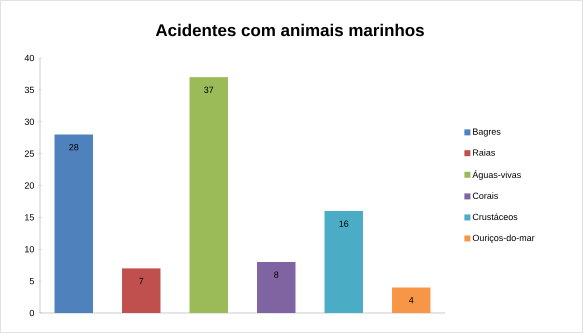 Image resolution: width=583 pixels, height=333 pixels. What do you see at coordinates (29, 121) in the screenshot?
I see `y-tick-label: 30` at bounding box center [29, 121].